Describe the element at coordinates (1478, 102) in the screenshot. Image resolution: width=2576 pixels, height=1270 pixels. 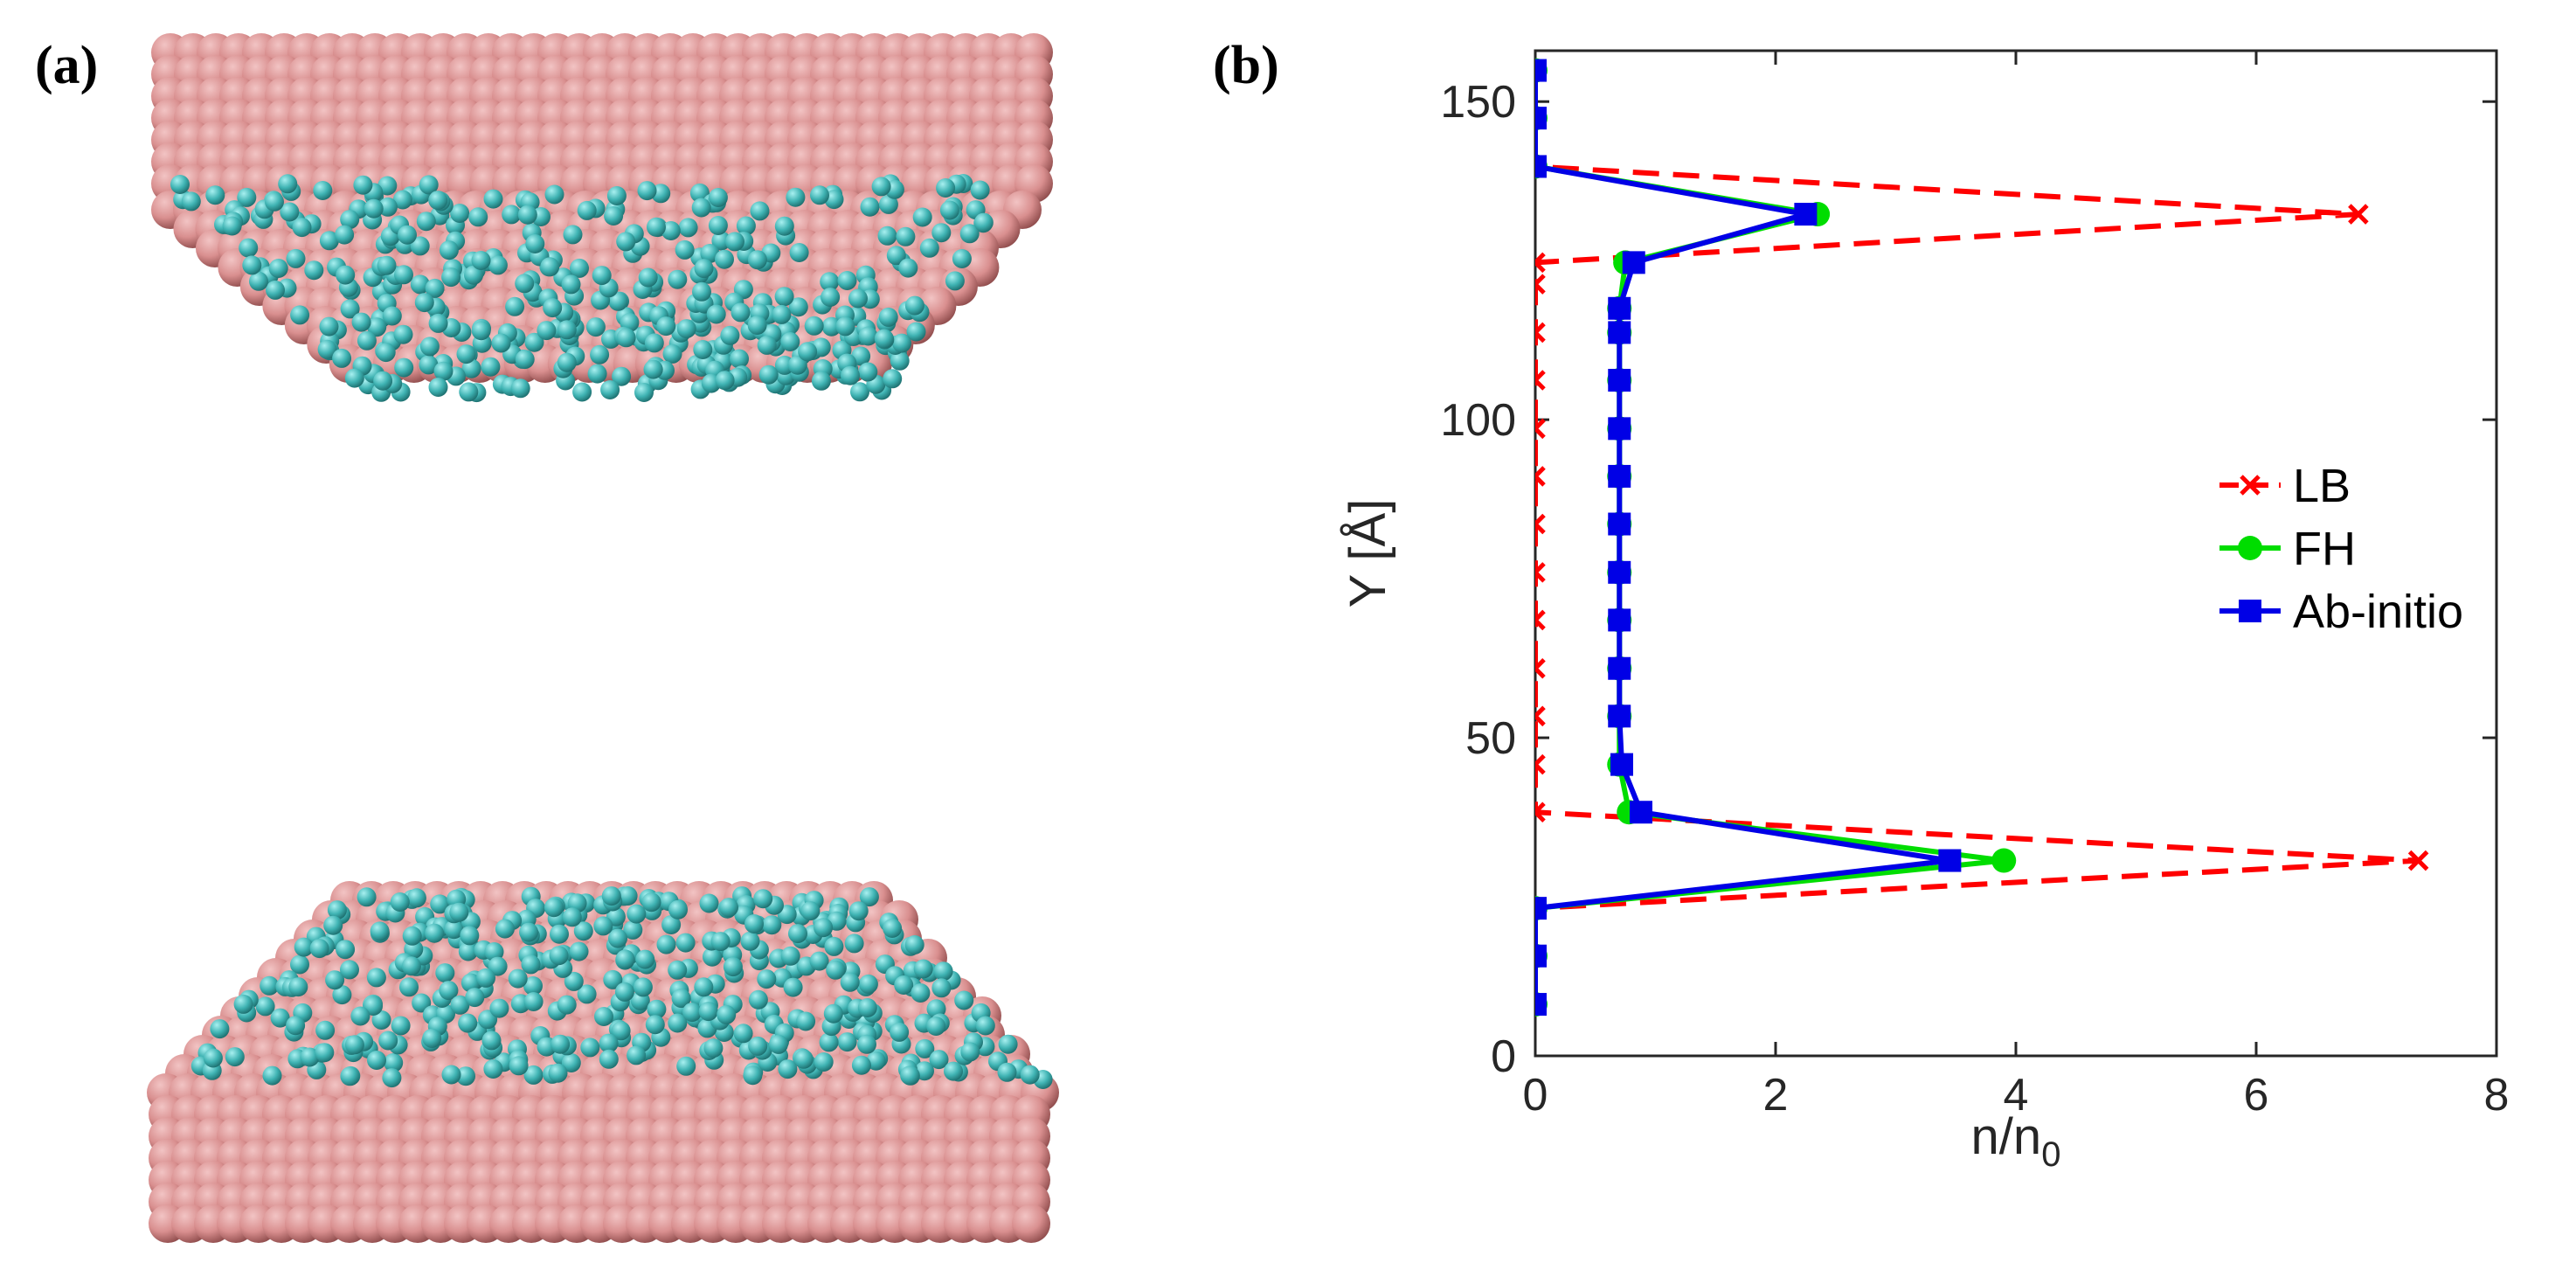
I see `y-tick-label: 150` at that location.